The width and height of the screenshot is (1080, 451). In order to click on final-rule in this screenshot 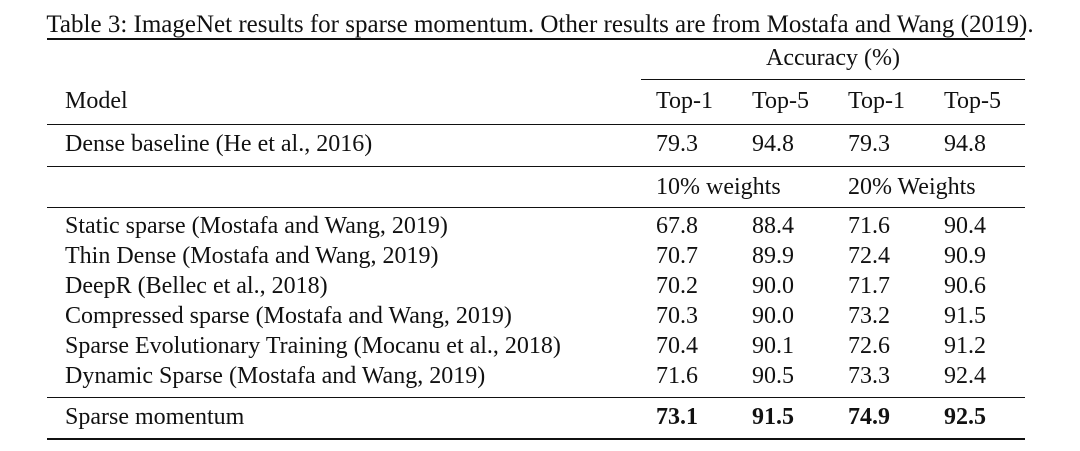, I will do `click(536, 397)`.